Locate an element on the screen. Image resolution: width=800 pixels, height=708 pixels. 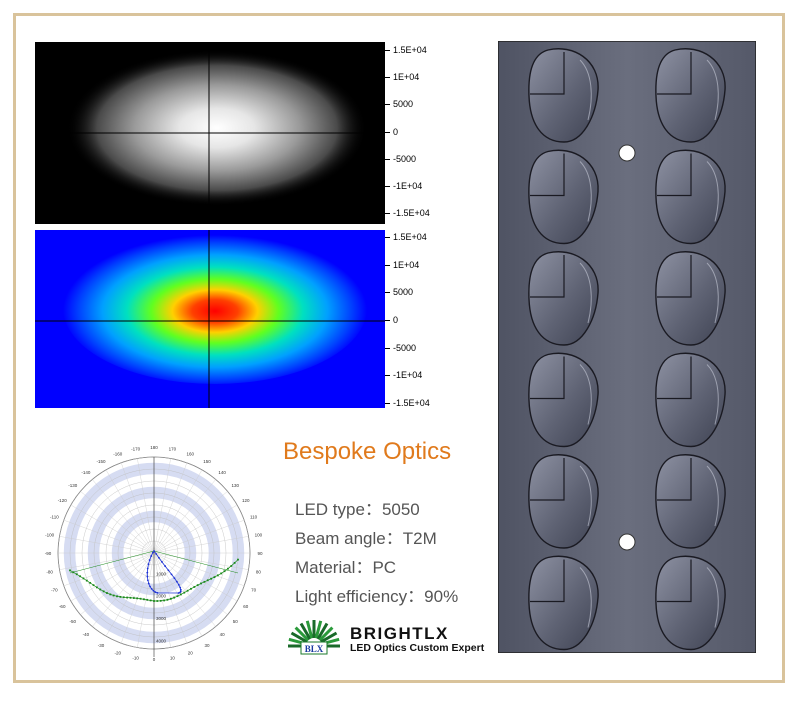
polar-angle-label: -110 is located at coordinates (54, 517).